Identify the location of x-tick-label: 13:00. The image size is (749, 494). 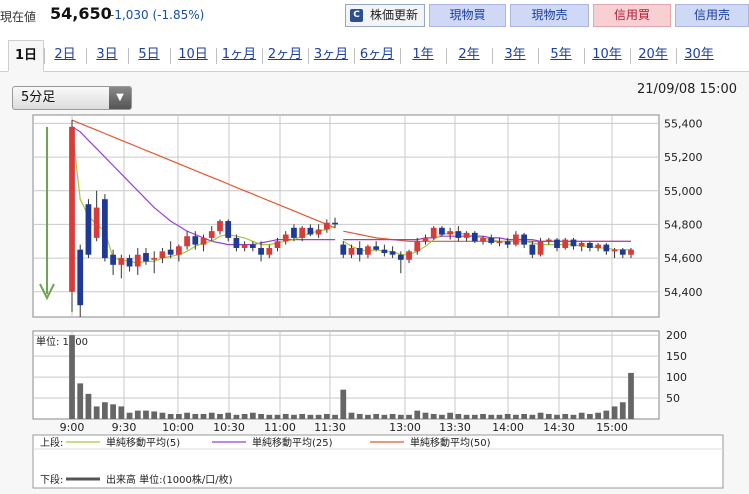
(405, 427).